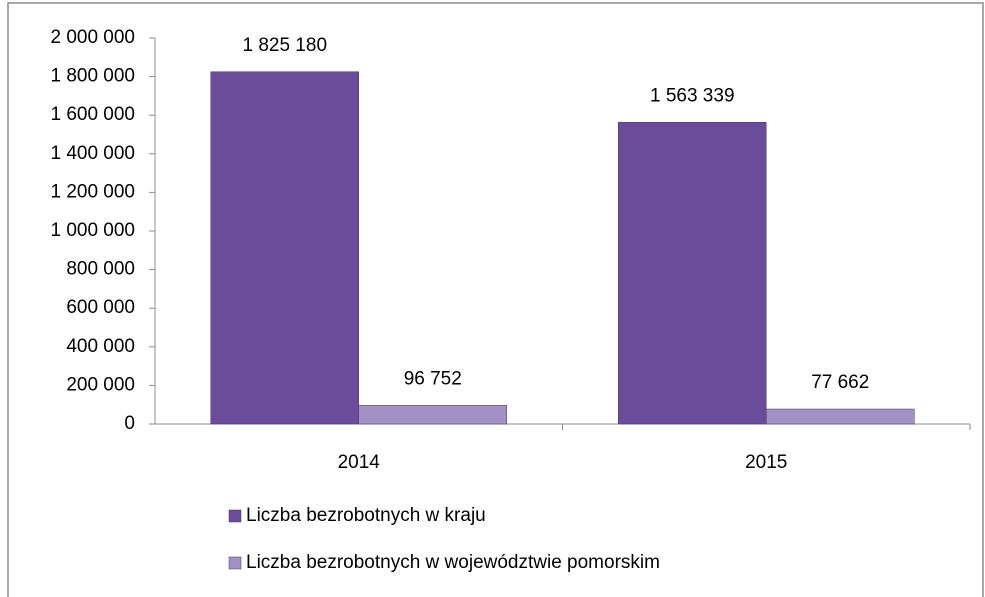 The image size is (985, 597). I want to click on x-tick-label: 2014, so click(359, 462).